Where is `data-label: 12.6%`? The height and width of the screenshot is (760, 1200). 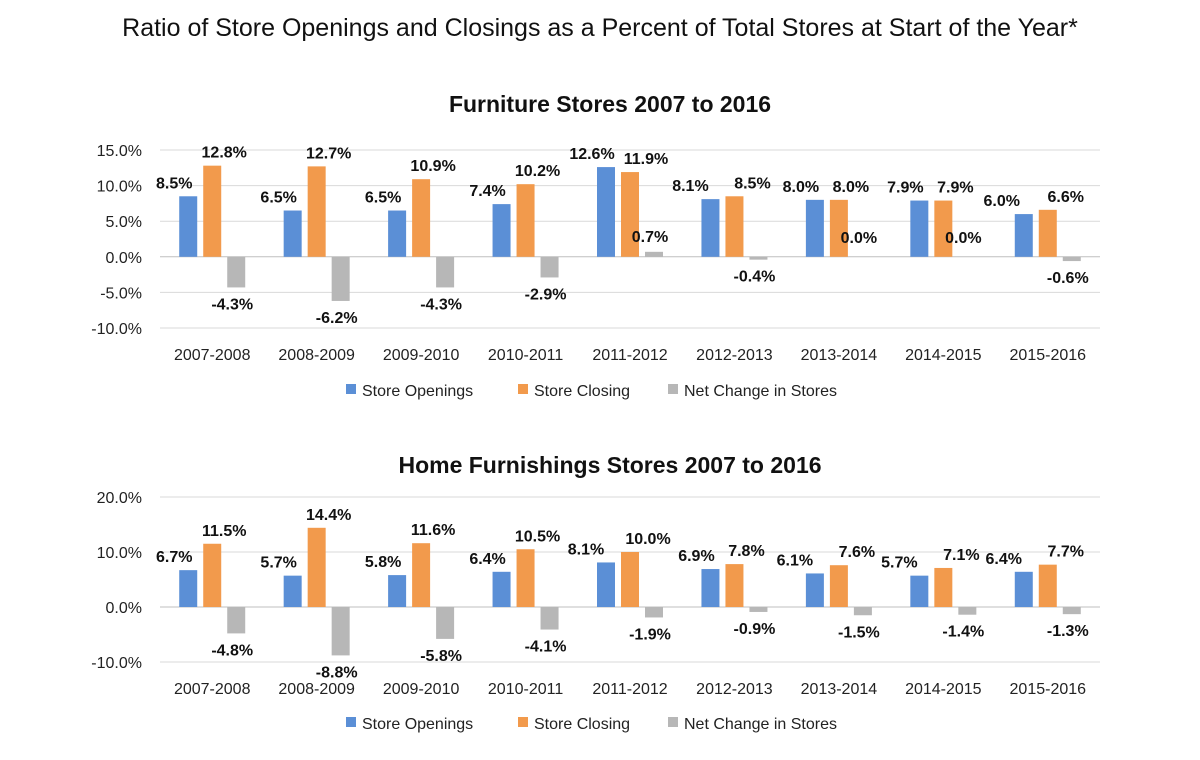 data-label: 12.6% is located at coordinates (591, 154).